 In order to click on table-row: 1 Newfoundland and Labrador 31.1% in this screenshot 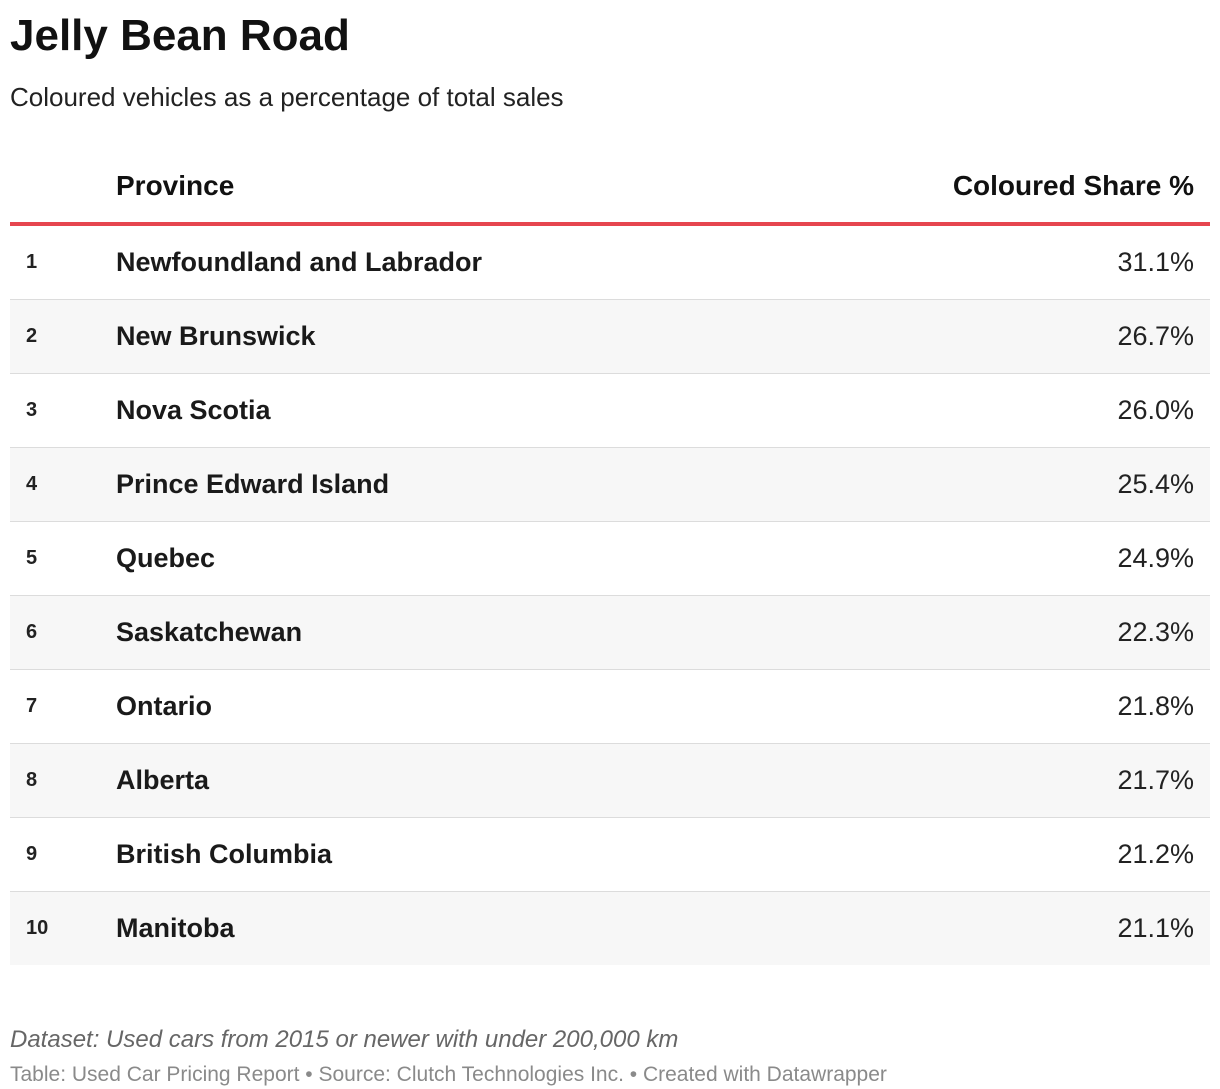, I will do `click(610, 263)`.